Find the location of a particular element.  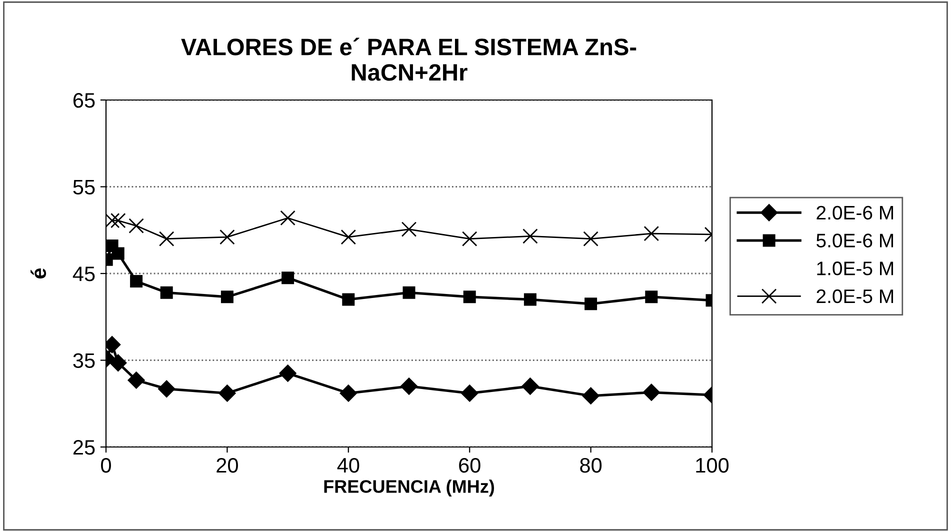

x-tick-label: 0 is located at coordinates (106, 465).